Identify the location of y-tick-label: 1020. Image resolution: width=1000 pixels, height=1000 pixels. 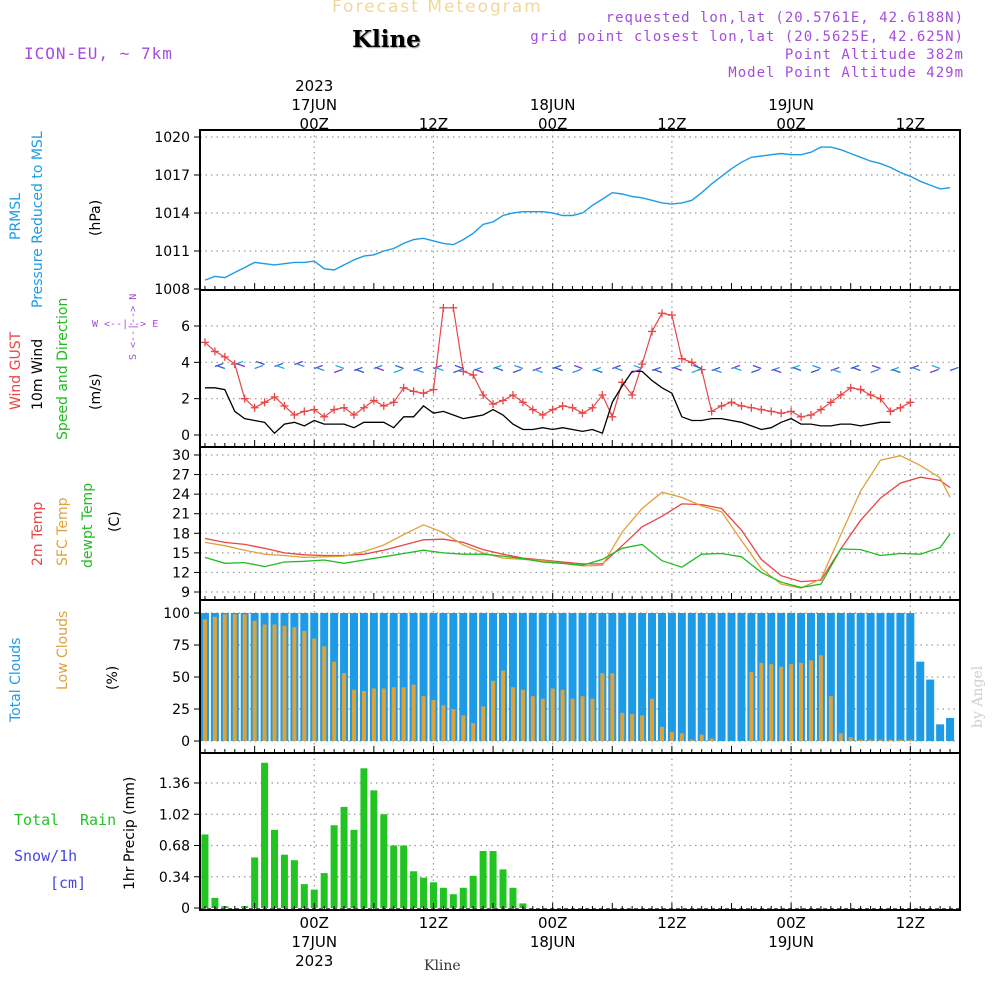
(172, 138).